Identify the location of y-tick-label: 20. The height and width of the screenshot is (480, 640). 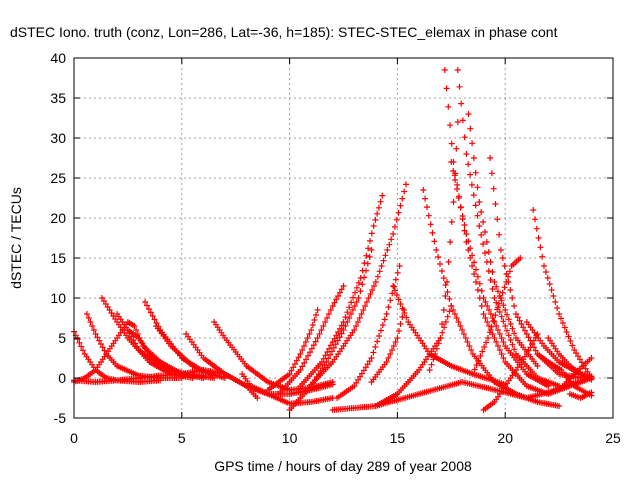
(58, 218).